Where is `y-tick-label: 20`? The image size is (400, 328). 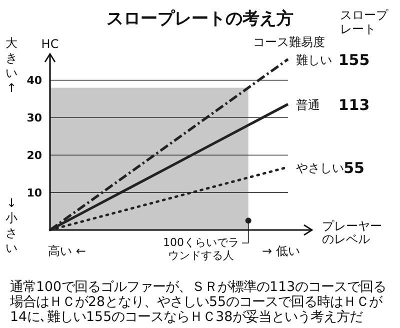
y-tick-label: 20 is located at coordinates (34, 155).